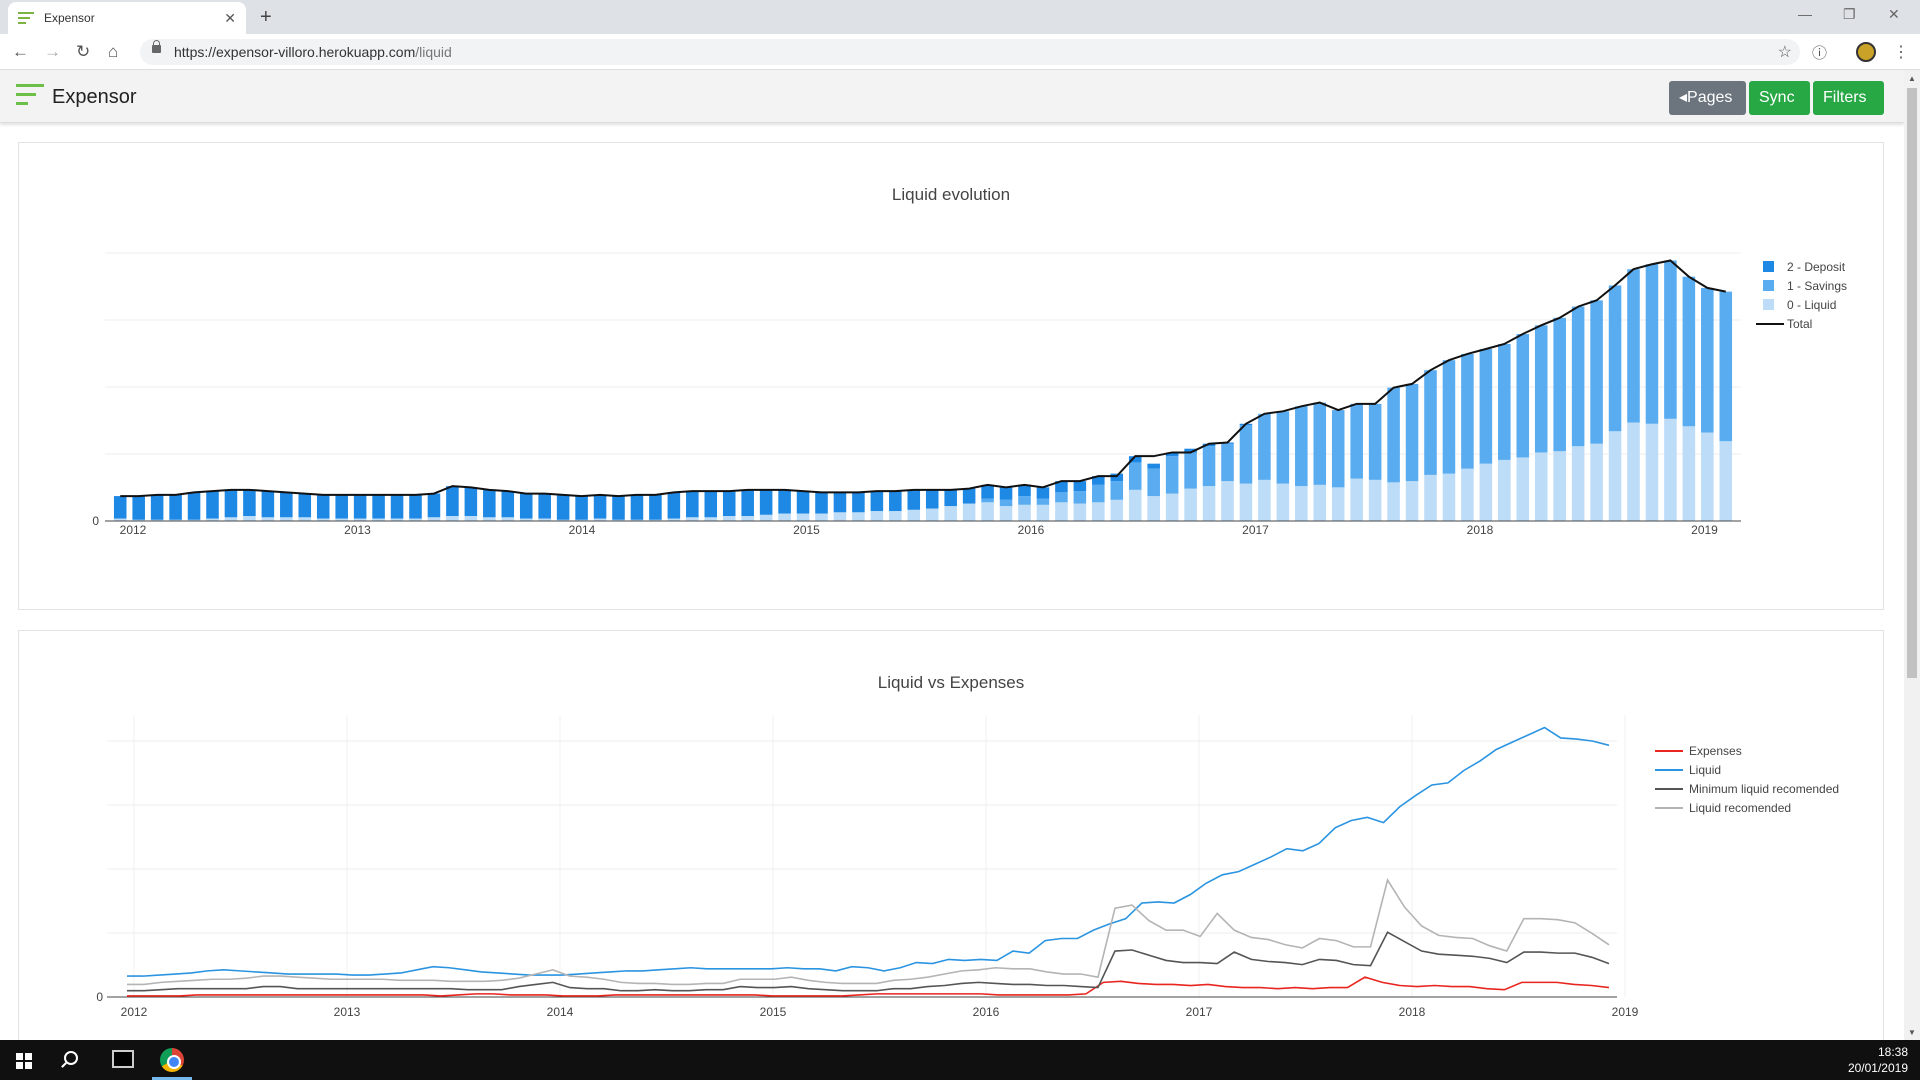 This screenshot has width=1920, height=1080. Describe the element at coordinates (266, 17) in the screenshot. I see `new-tab-icon: +` at that location.